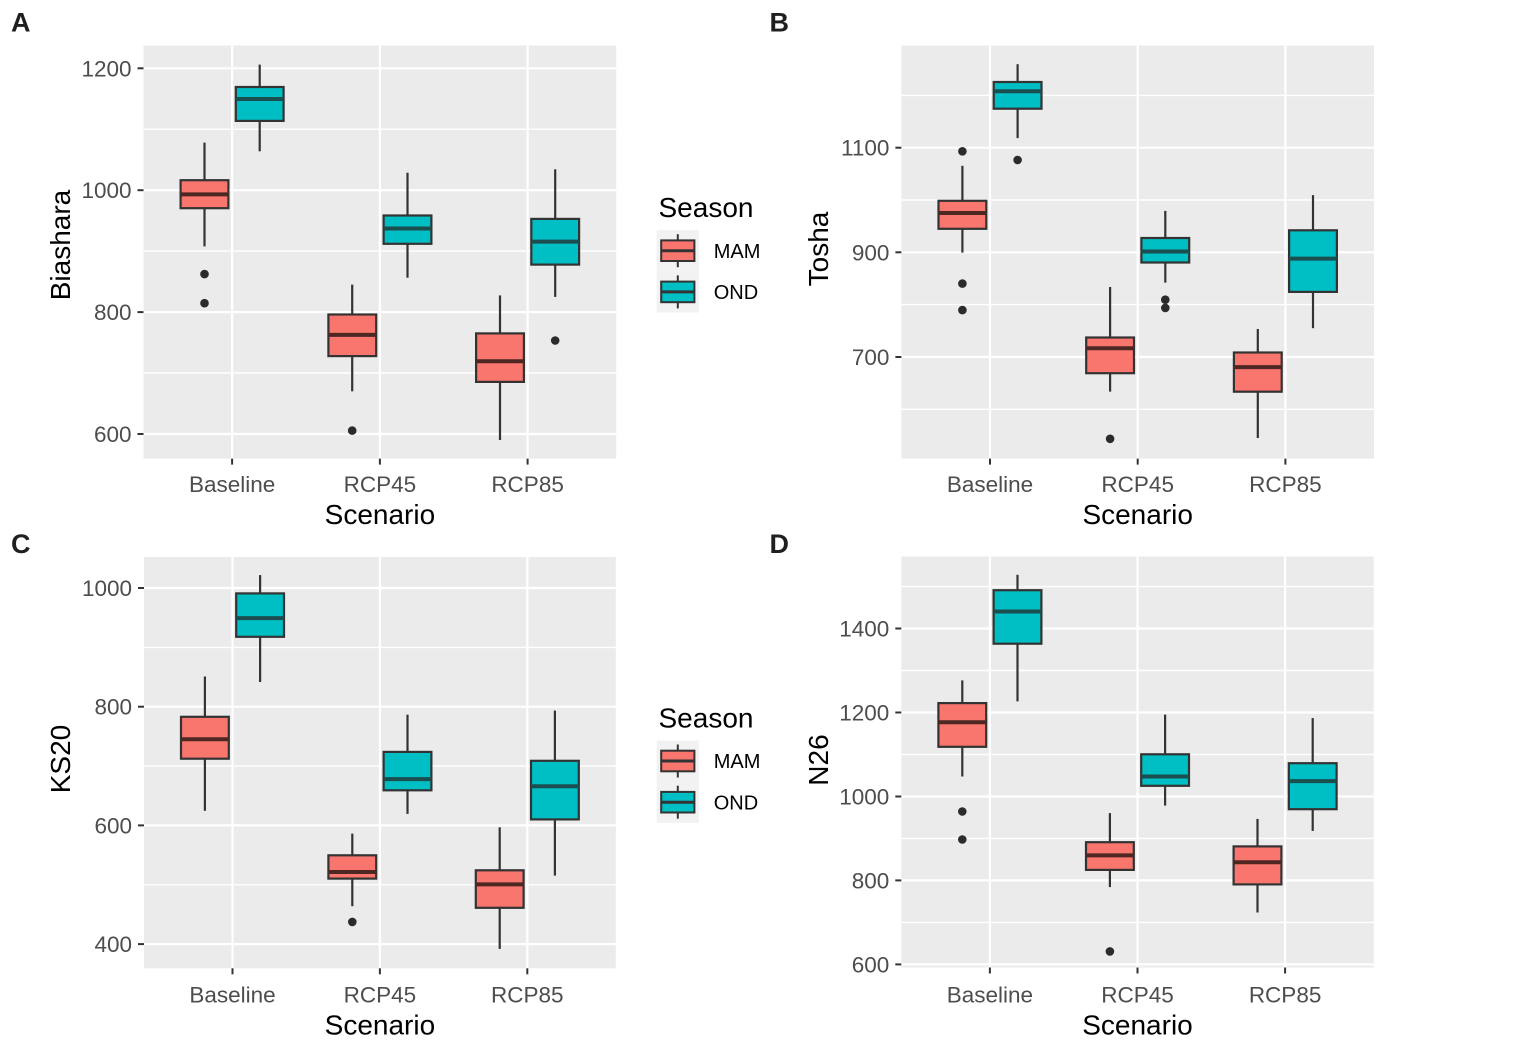  What do you see at coordinates (21, 544) in the screenshot?
I see `svg-text: C` at bounding box center [21, 544].